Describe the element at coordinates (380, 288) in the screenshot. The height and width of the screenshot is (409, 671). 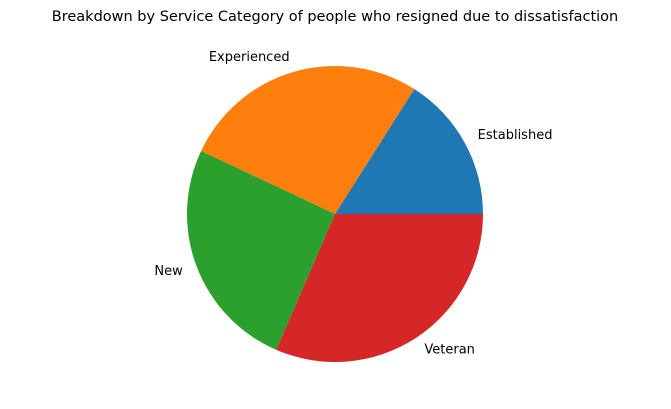
I see `pie-slice-veteran` at that location.